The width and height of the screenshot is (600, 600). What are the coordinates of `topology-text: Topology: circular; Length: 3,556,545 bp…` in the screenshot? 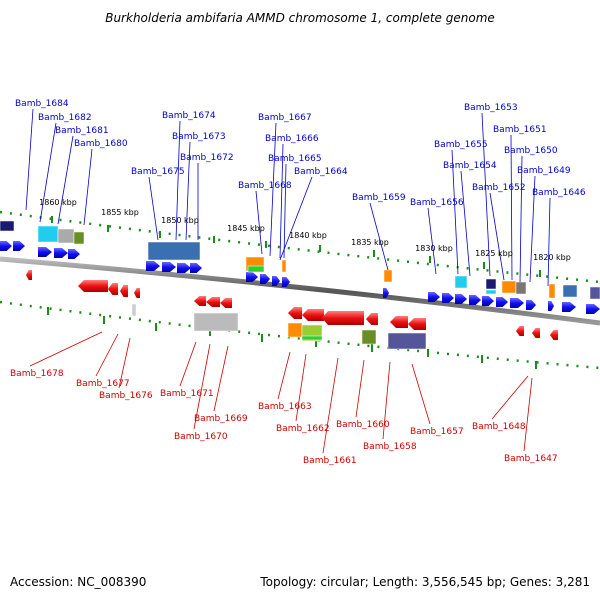 It's located at (424, 582).